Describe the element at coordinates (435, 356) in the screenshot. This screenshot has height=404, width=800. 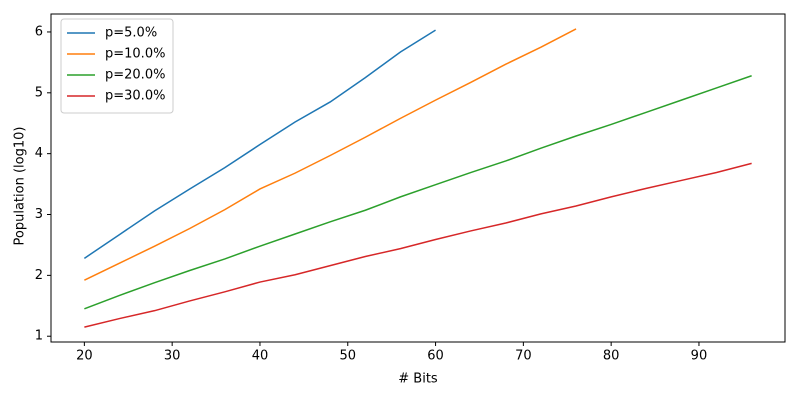
I see `x-tick-label: 60` at that location.